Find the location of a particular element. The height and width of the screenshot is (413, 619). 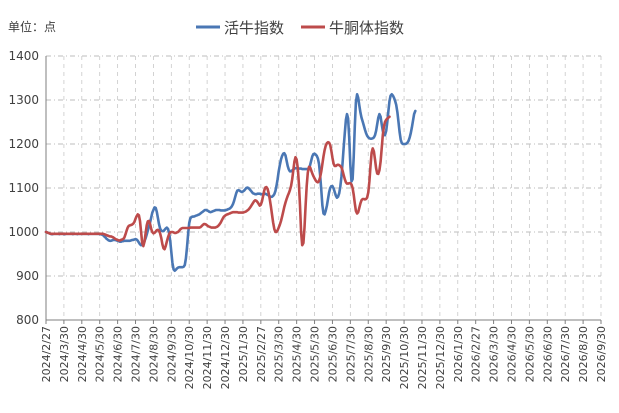

y-tick-label: 1100 is located at coordinates (23, 188).